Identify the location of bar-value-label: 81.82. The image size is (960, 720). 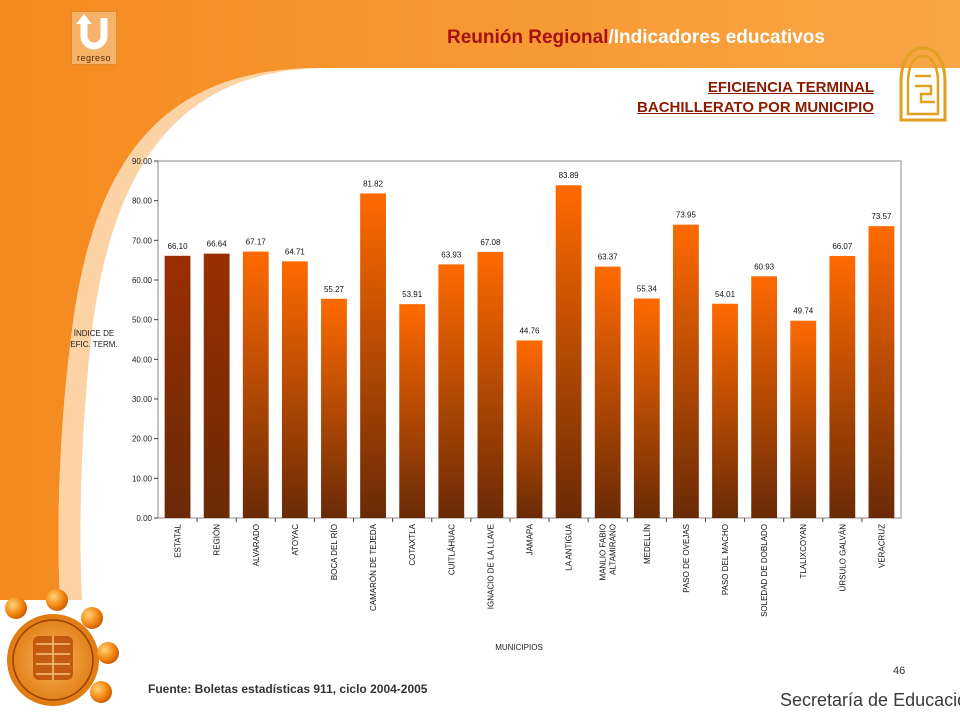
(373, 183).